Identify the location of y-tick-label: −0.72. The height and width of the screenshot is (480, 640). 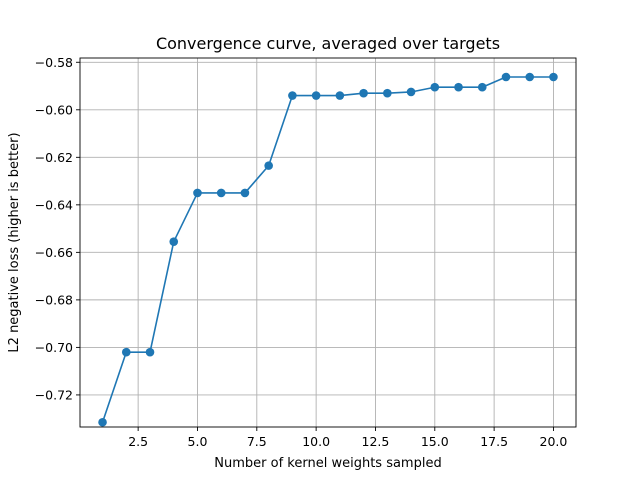
(54, 394).